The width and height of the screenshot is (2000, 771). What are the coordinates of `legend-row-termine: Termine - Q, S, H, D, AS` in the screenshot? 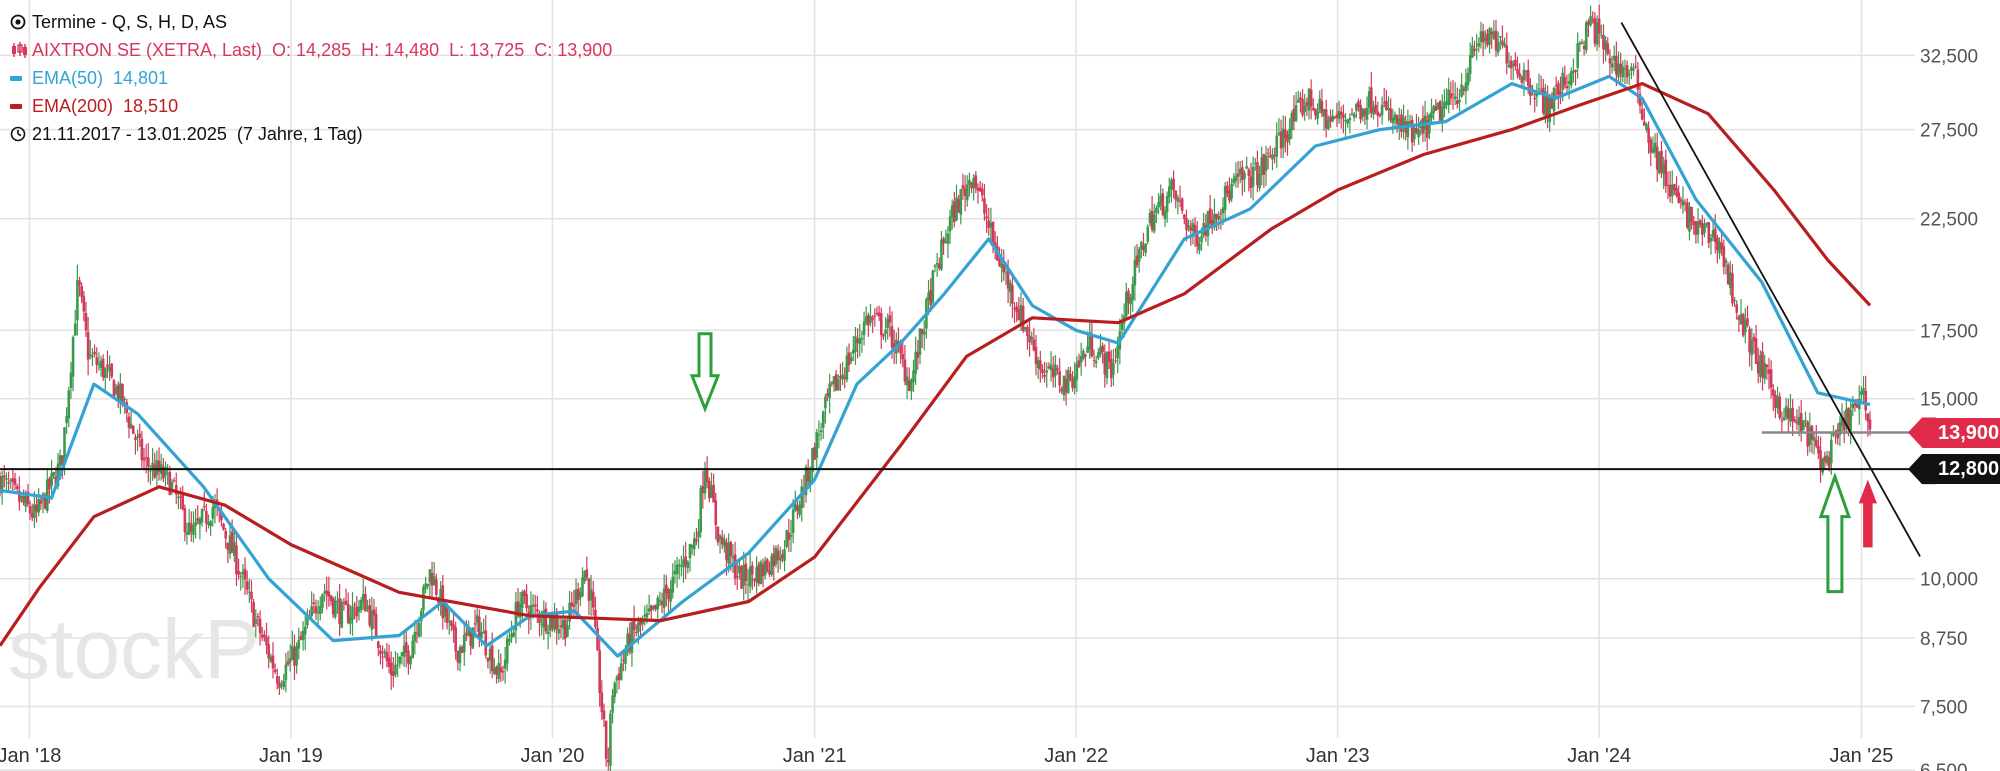 It's located at (316, 22).